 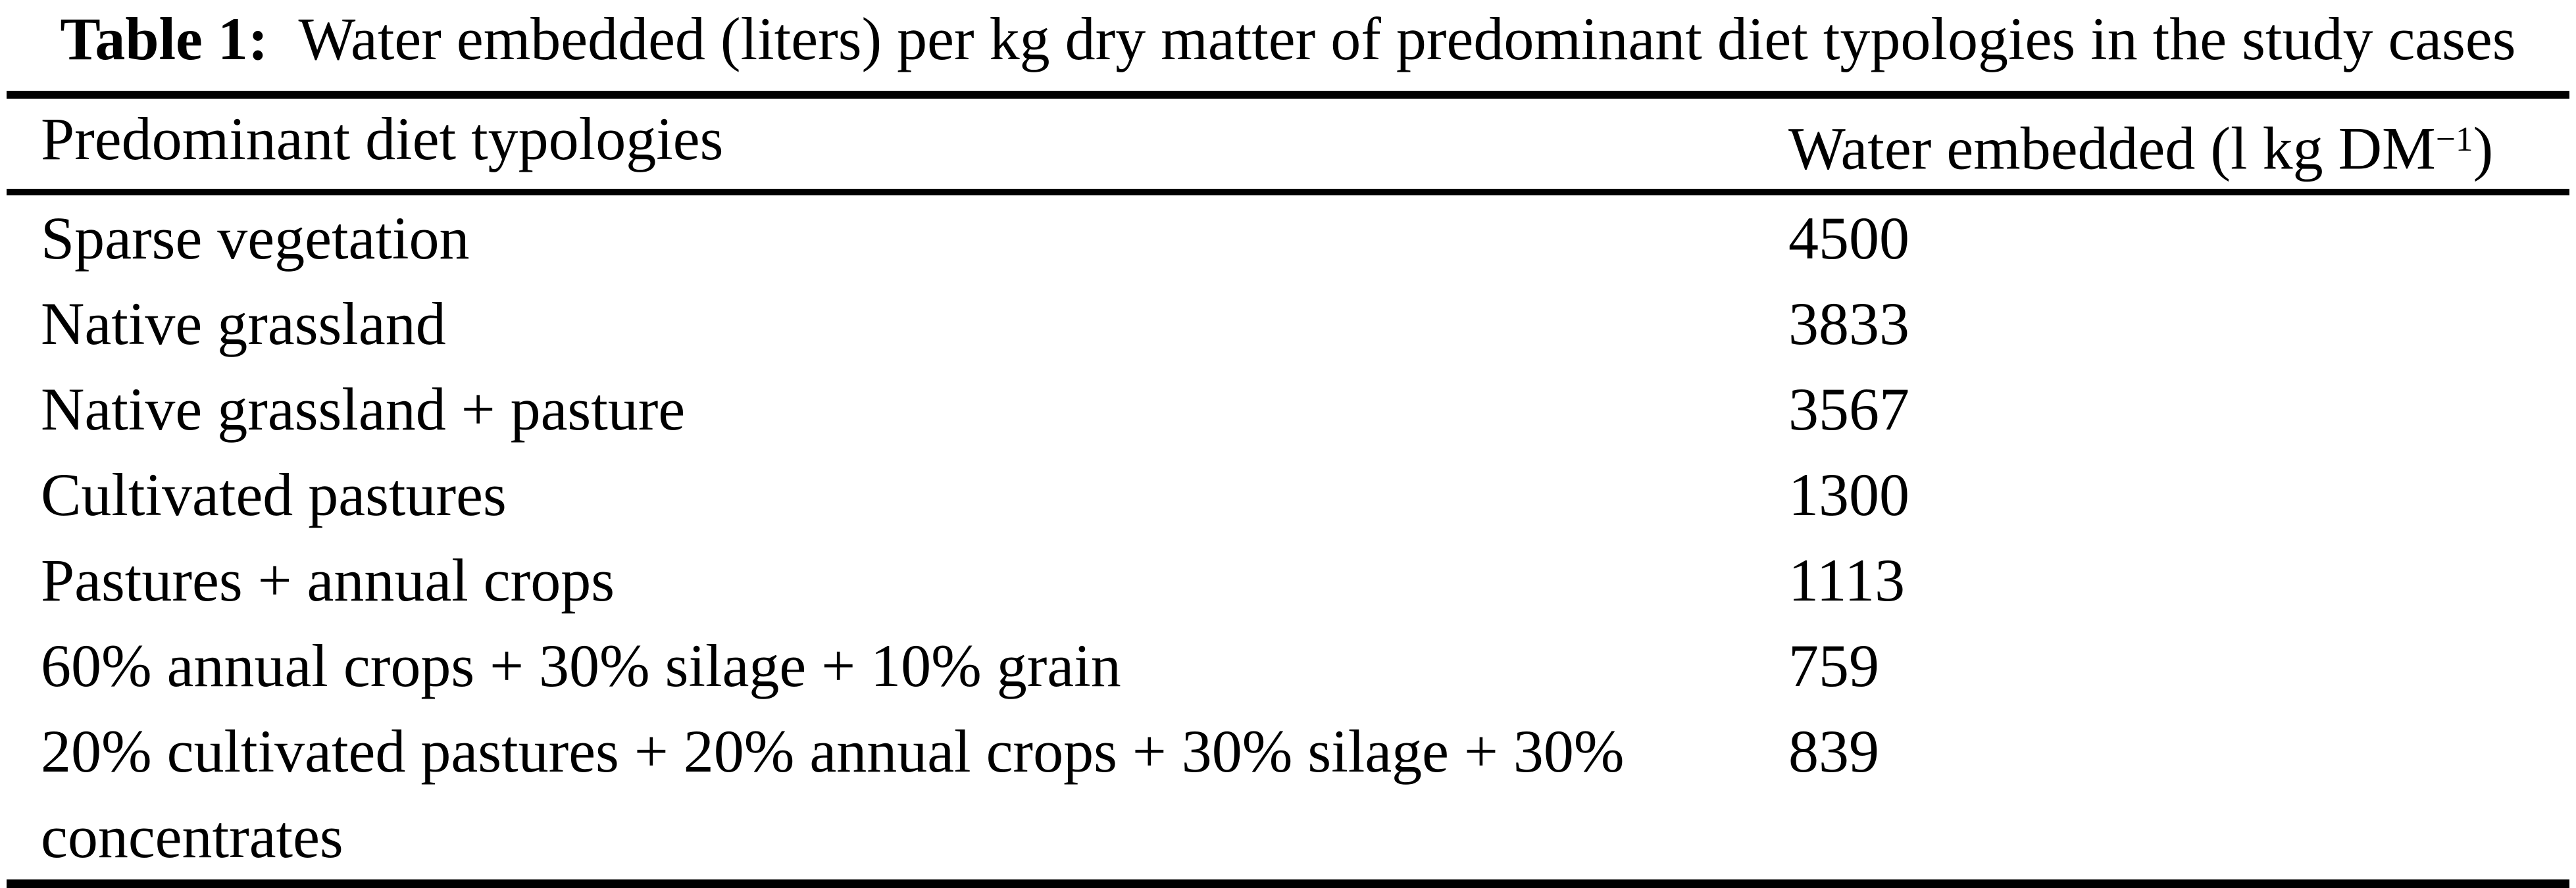 What do you see at coordinates (2483, 148) in the screenshot?
I see `water-embedded-unit-suffix: )` at bounding box center [2483, 148].